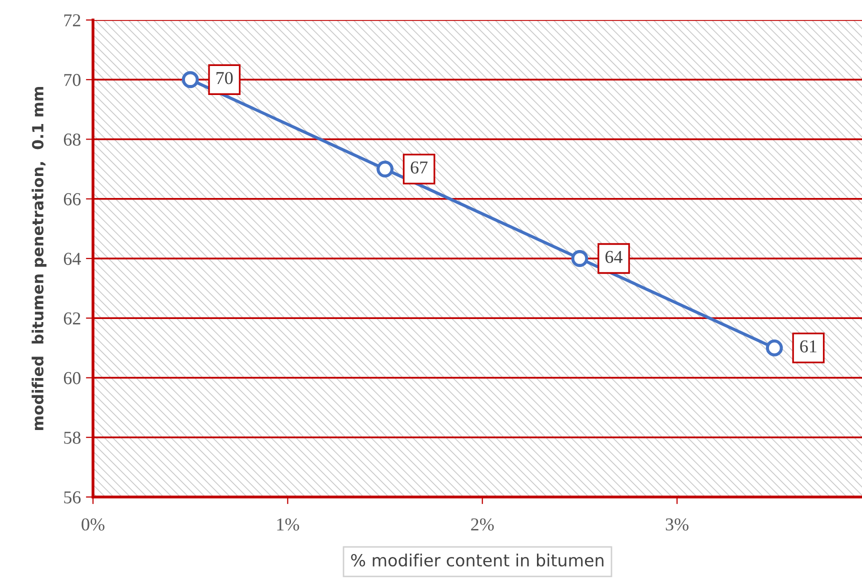 This screenshot has width=862, height=582. I want to click on y-tick-label: 66, so click(72, 199).